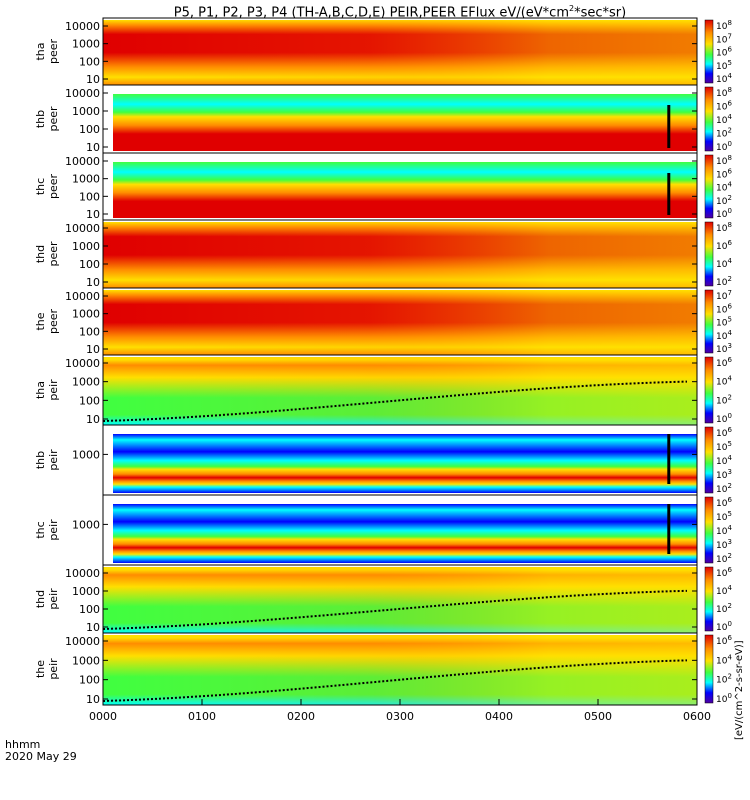  I want to click on x-tick-label: 0000, so click(103, 716).